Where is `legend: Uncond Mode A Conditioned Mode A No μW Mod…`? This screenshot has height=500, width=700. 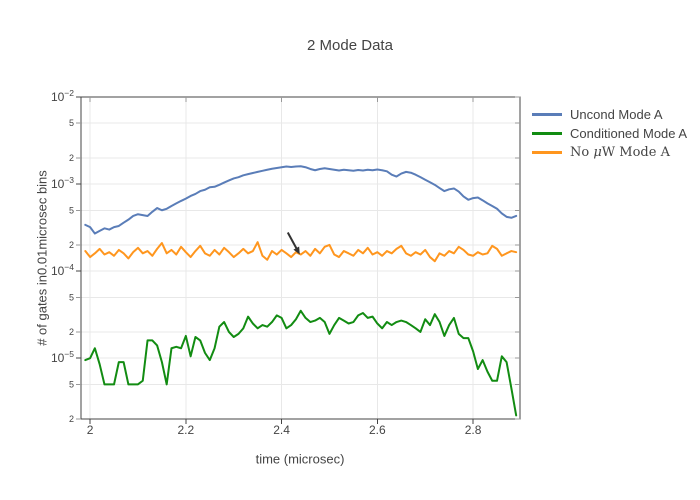
legend: Uncond Mode A Conditioned Mode A No μW Mod… is located at coordinates (609, 133).